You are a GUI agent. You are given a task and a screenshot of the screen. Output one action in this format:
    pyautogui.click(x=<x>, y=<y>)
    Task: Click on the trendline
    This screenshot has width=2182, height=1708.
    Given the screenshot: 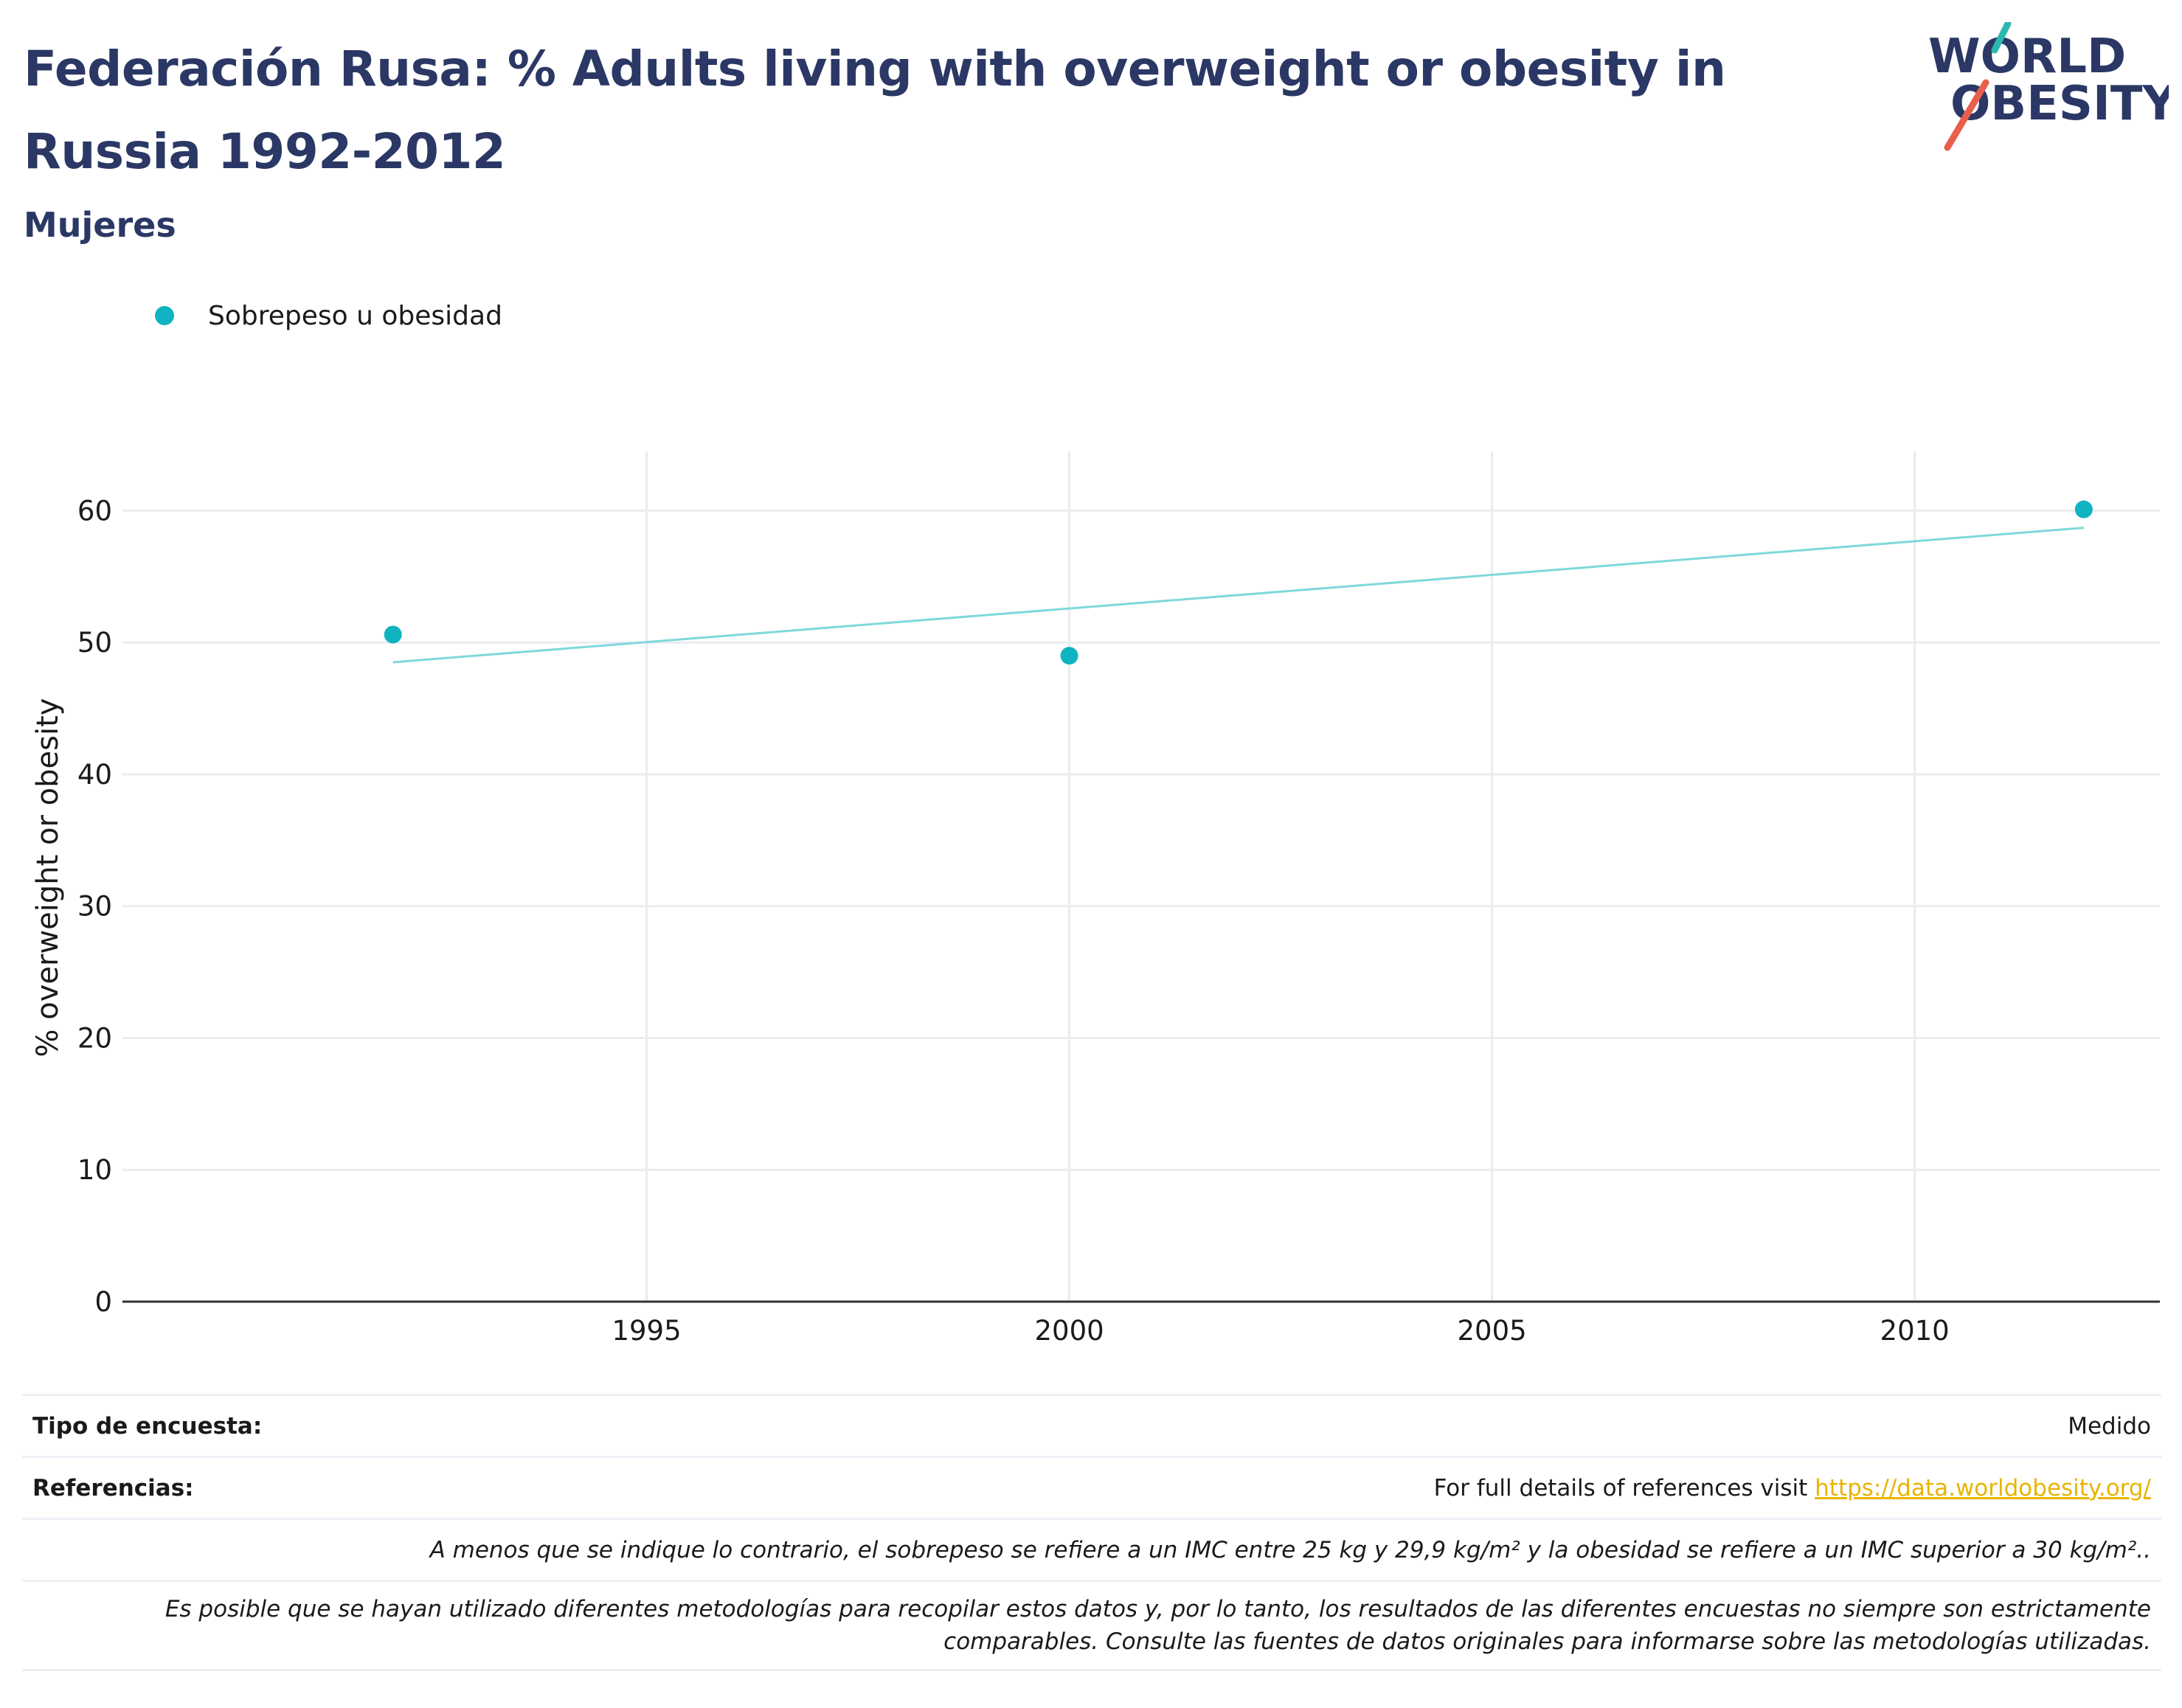 What is the action you would take?
    pyautogui.click(x=1238, y=595)
    